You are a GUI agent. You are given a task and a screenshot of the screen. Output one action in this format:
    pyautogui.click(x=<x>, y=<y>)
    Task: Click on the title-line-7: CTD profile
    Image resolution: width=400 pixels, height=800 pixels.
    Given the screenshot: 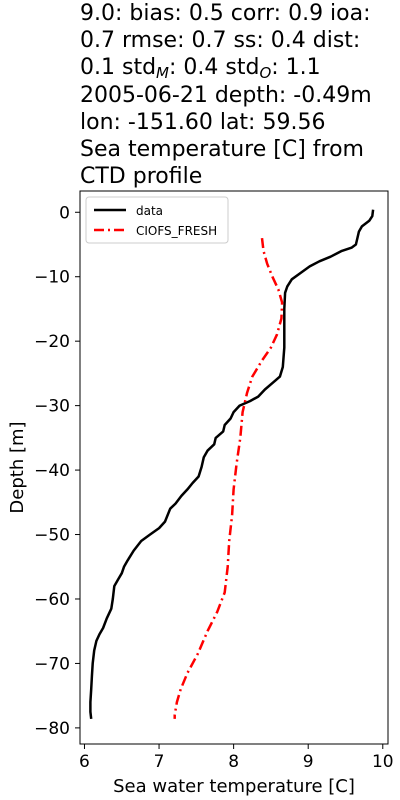 What is the action you would take?
    pyautogui.click(x=141, y=177)
    